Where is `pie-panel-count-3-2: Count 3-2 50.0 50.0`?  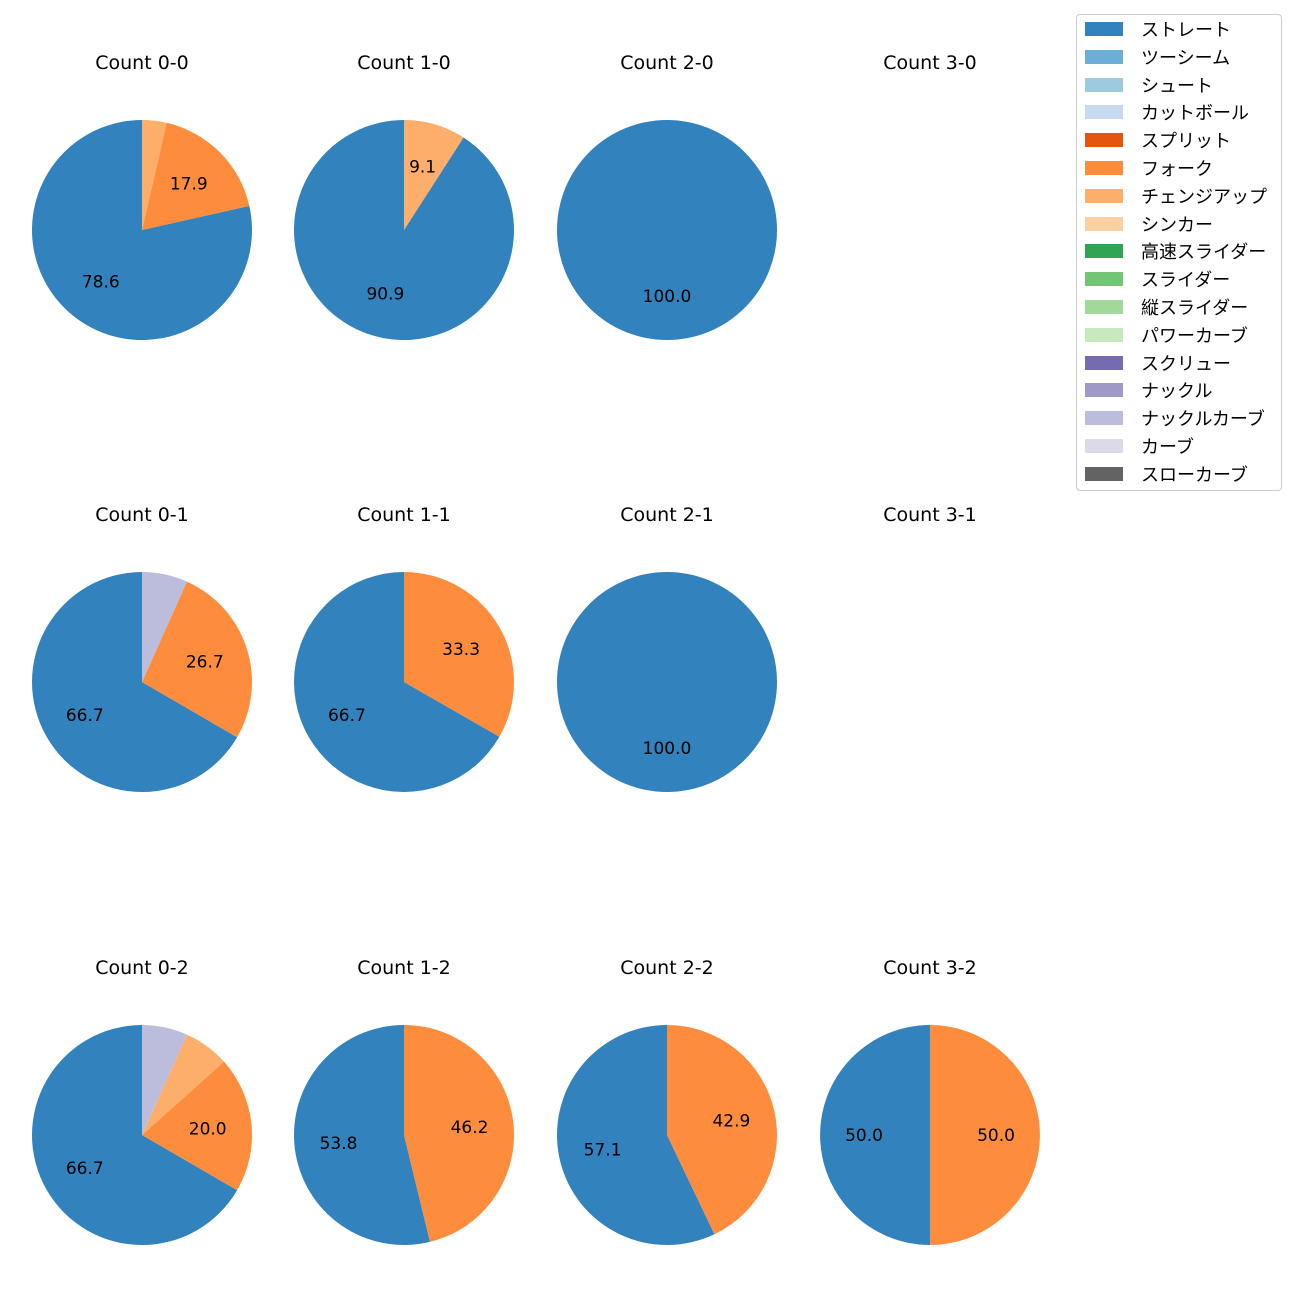 pie-panel-count-3-2: Count 3-2 50.0 50.0 is located at coordinates (930, 1101).